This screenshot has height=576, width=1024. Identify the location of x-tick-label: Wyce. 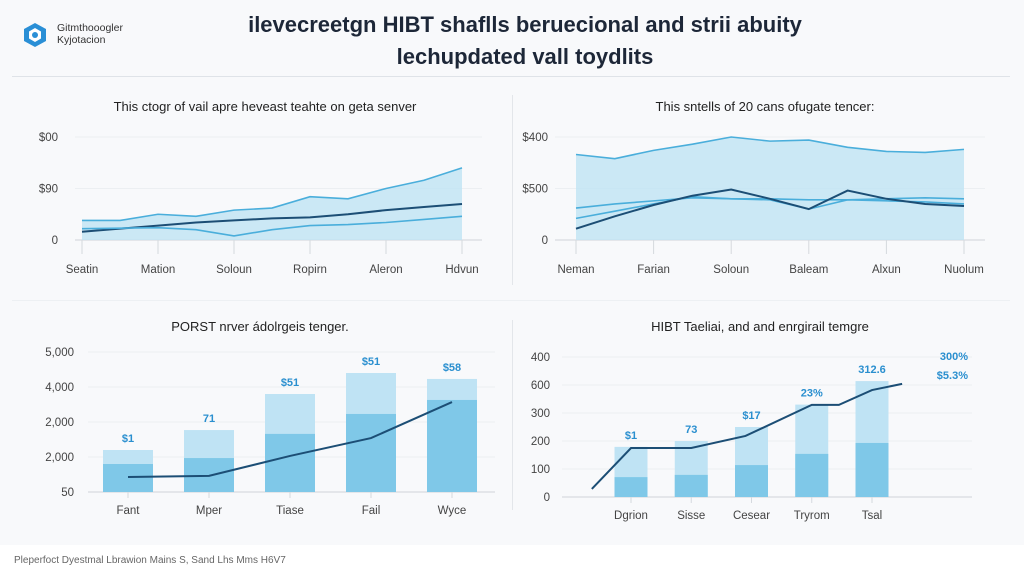
(452, 511).